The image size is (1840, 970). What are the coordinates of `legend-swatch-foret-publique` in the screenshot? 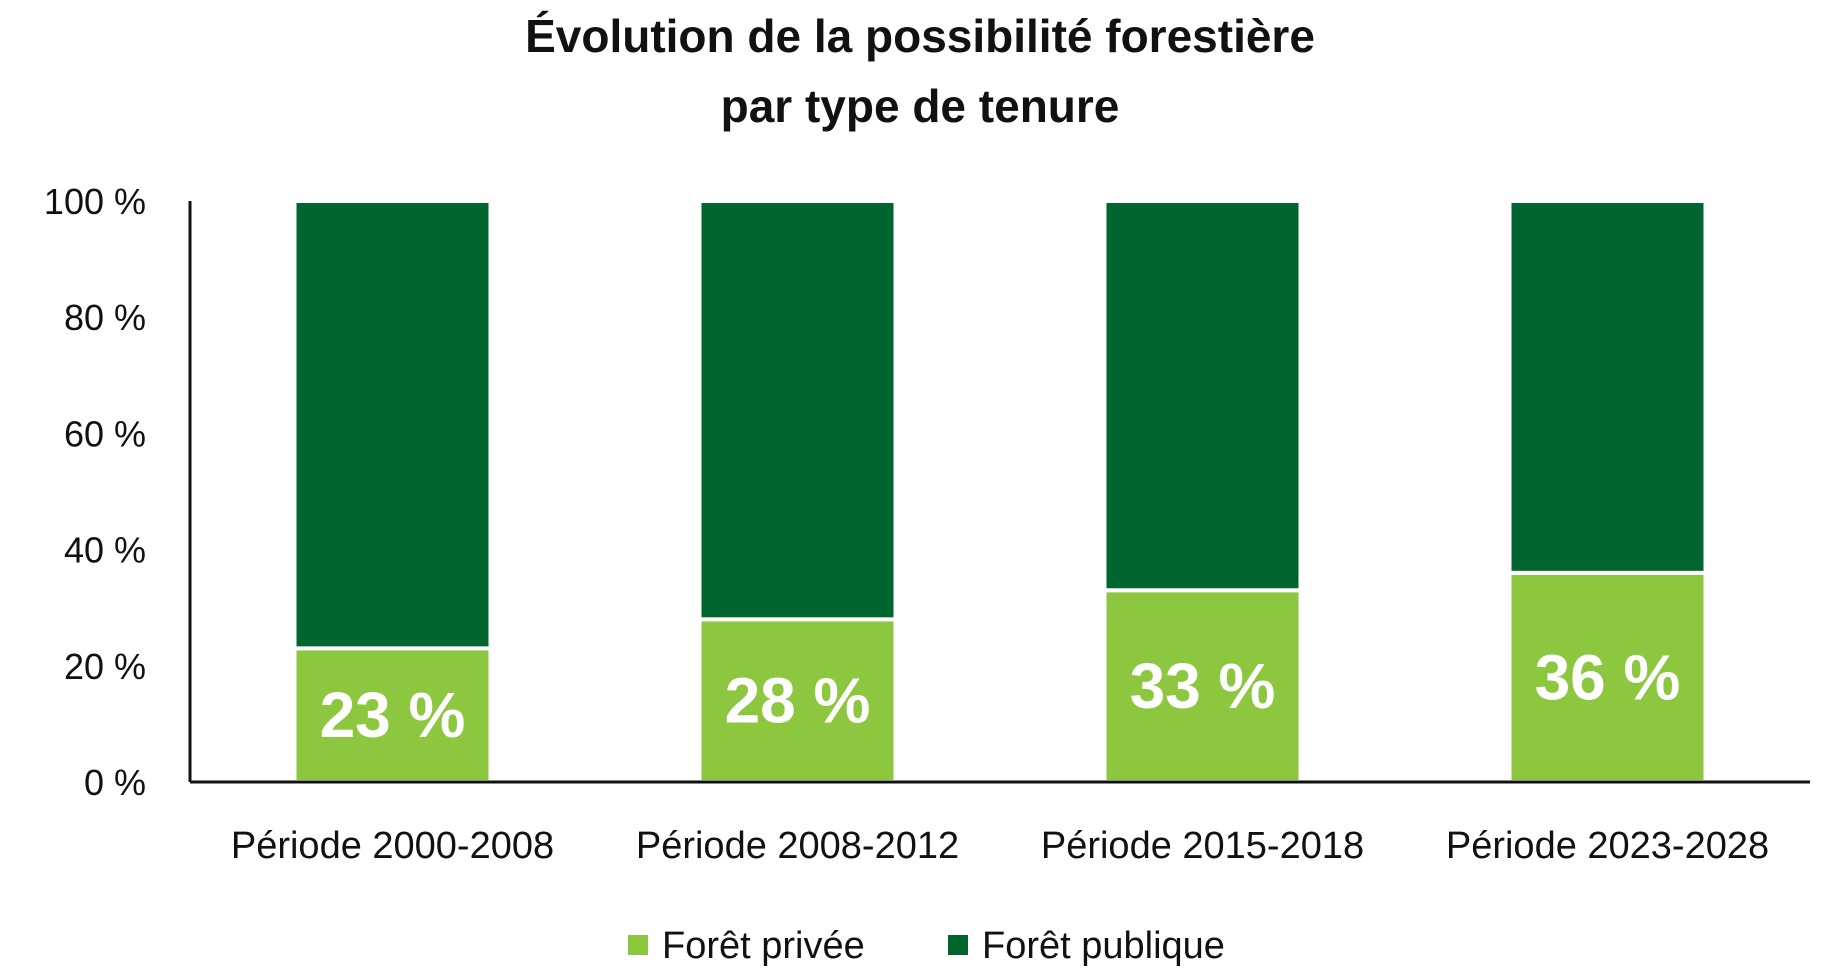 It's located at (958, 945).